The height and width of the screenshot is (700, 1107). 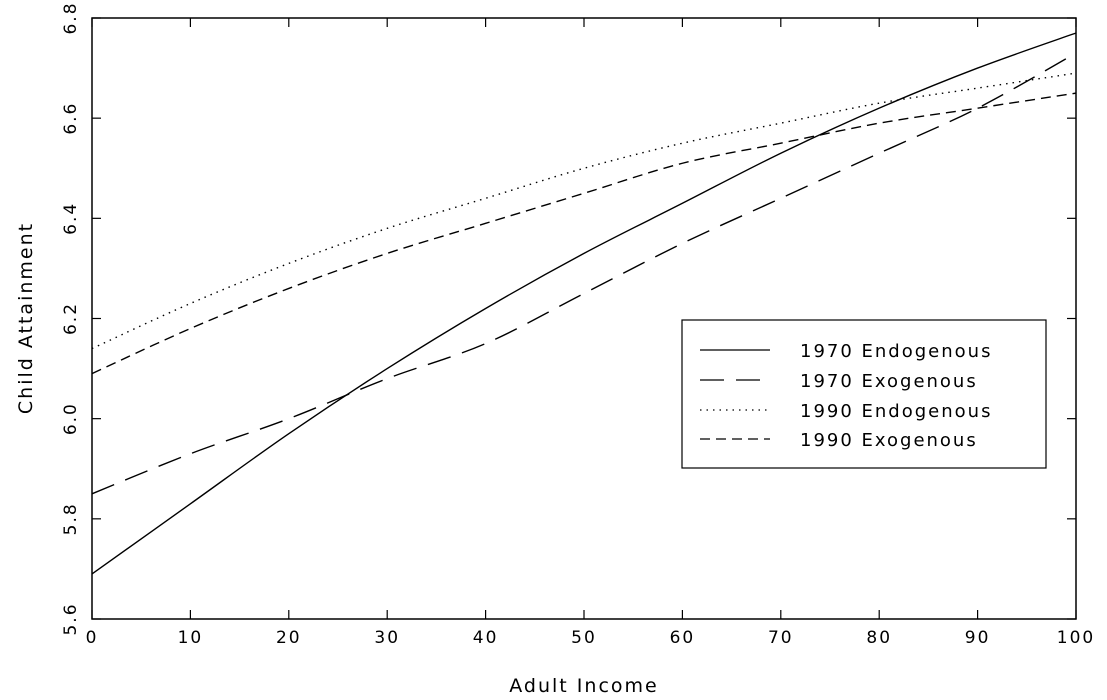 I want to click on y-tick-label: 6.0, so click(x=71, y=418).